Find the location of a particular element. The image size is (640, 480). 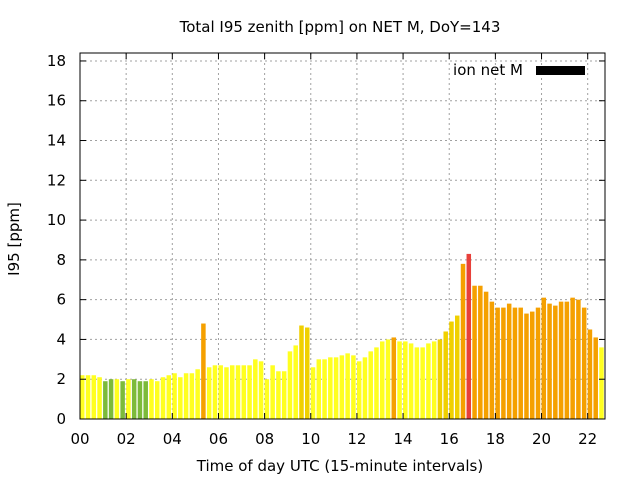

y-tick-label: 2 is located at coordinates (61, 379).